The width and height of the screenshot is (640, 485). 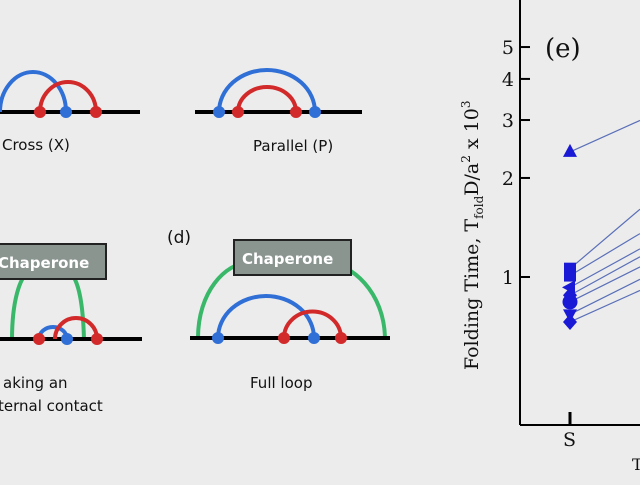 I want to click on y-tick-label: 4, so click(x=508, y=80).